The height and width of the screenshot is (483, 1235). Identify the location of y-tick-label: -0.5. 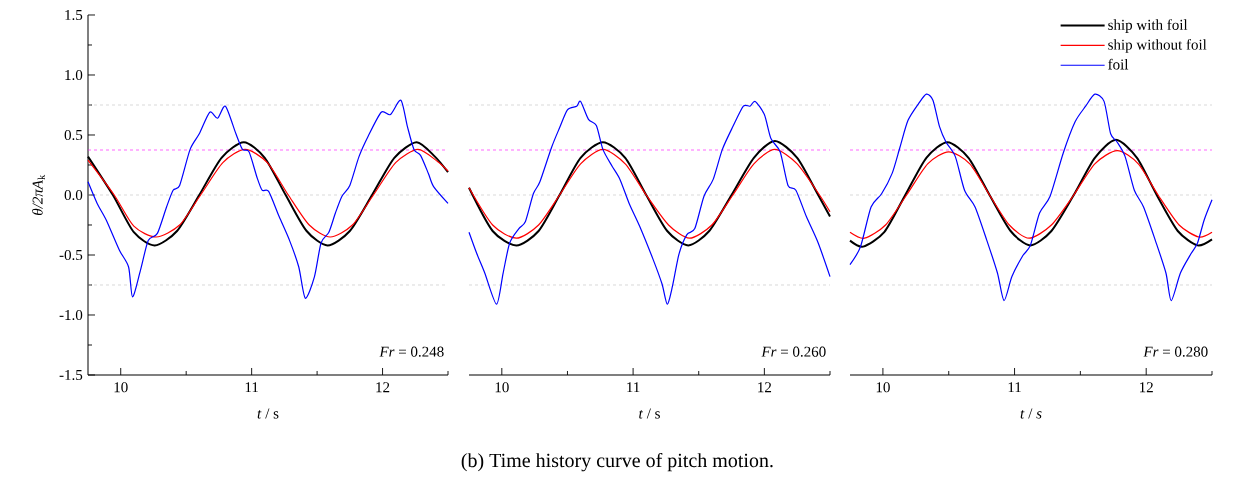
(71, 255).